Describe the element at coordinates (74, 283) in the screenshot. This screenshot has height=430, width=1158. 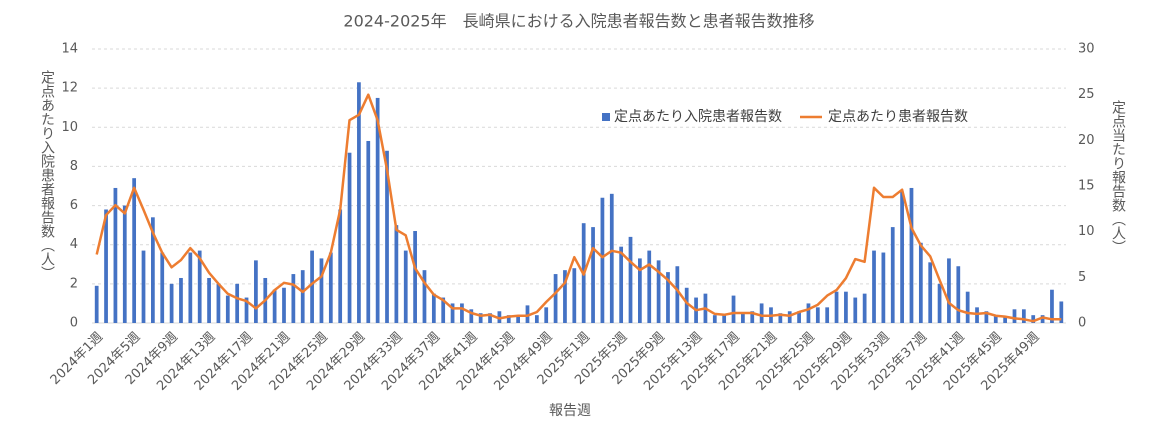
I see `y-tick-label: 2` at that location.